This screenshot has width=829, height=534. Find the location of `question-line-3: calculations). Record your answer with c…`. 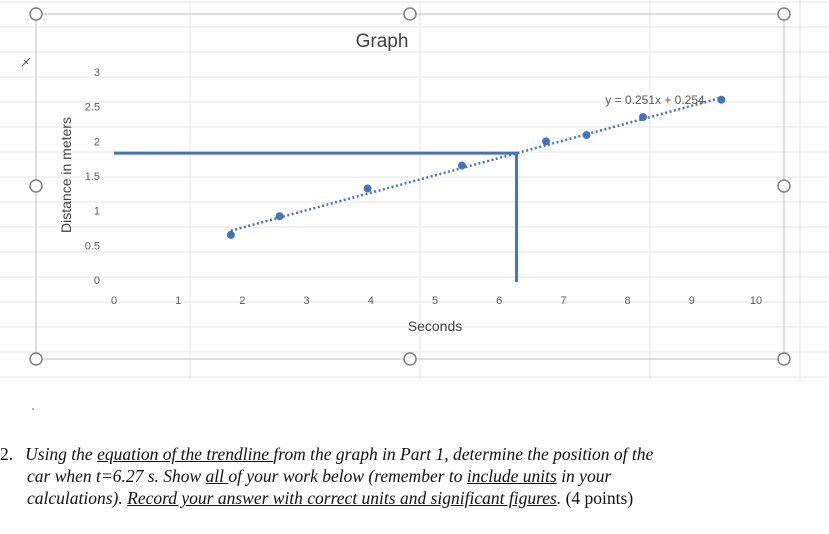

question-line-3: calculations). Record your answer with c… is located at coordinates (400, 498).